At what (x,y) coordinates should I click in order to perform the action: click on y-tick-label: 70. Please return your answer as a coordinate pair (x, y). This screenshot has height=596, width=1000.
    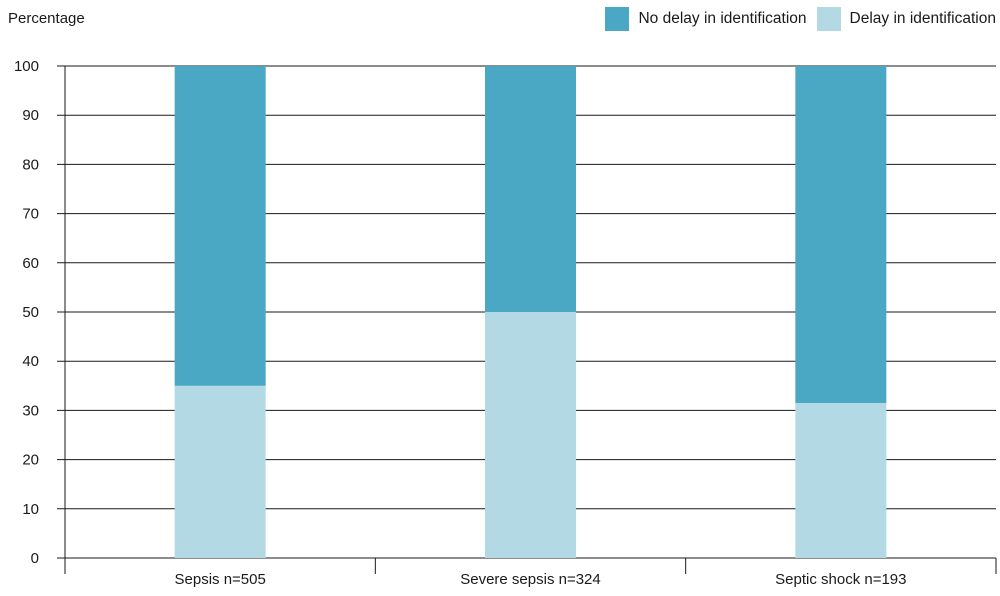
    Looking at the image, I should click on (30, 214).